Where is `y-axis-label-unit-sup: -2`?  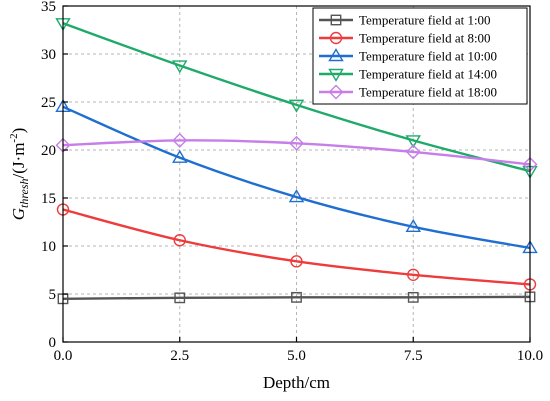 y-axis-label-unit-sup: -2 is located at coordinates (14, 137).